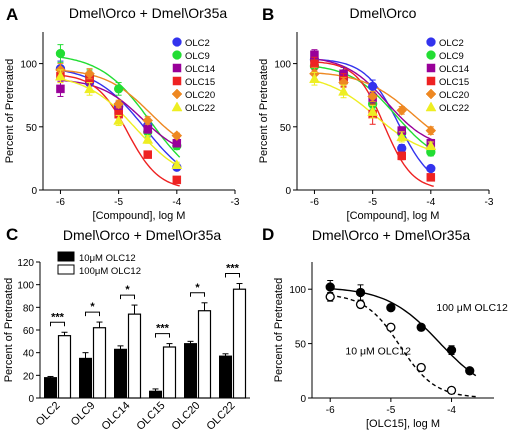 The width and height of the screenshot is (510, 435). I want to click on panel-d-y-tick-label: 0, so click(303, 399).